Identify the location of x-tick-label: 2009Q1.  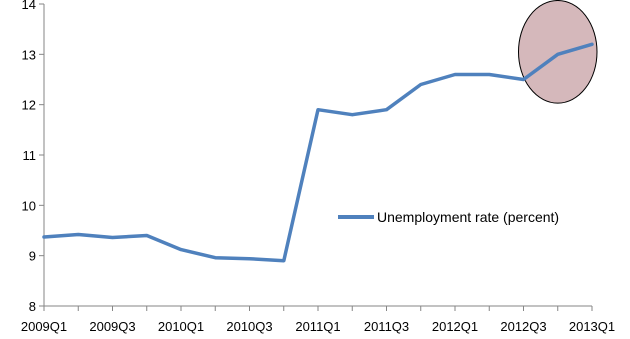
(44, 326).